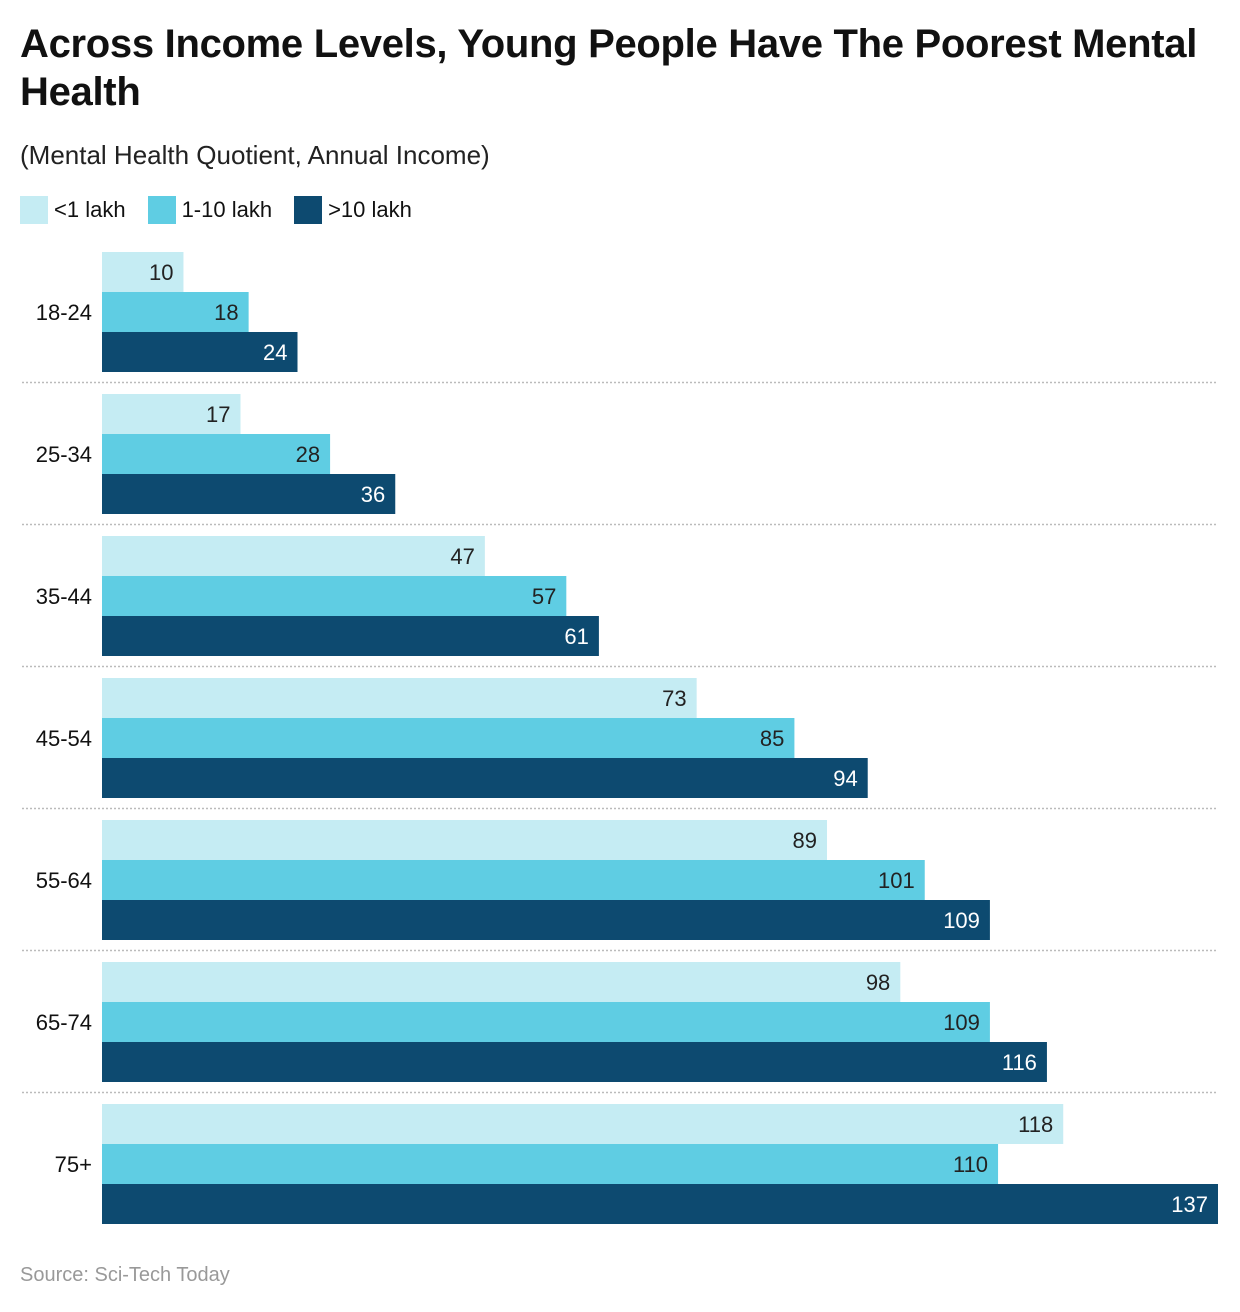 The image size is (1240, 1312). I want to click on data-label: 28, so click(308, 454).